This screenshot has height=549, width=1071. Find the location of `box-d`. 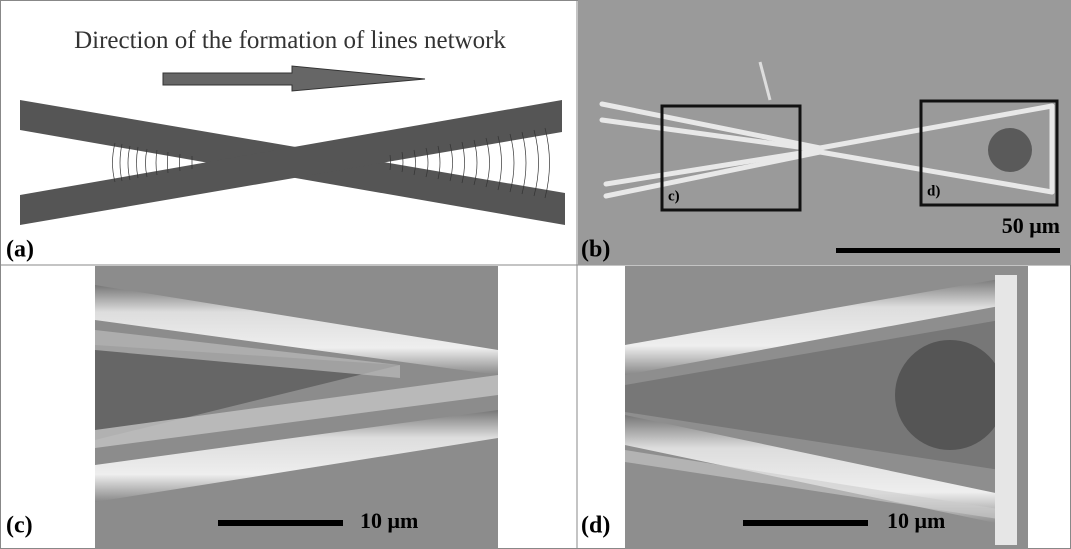

box-d is located at coordinates (989, 153).